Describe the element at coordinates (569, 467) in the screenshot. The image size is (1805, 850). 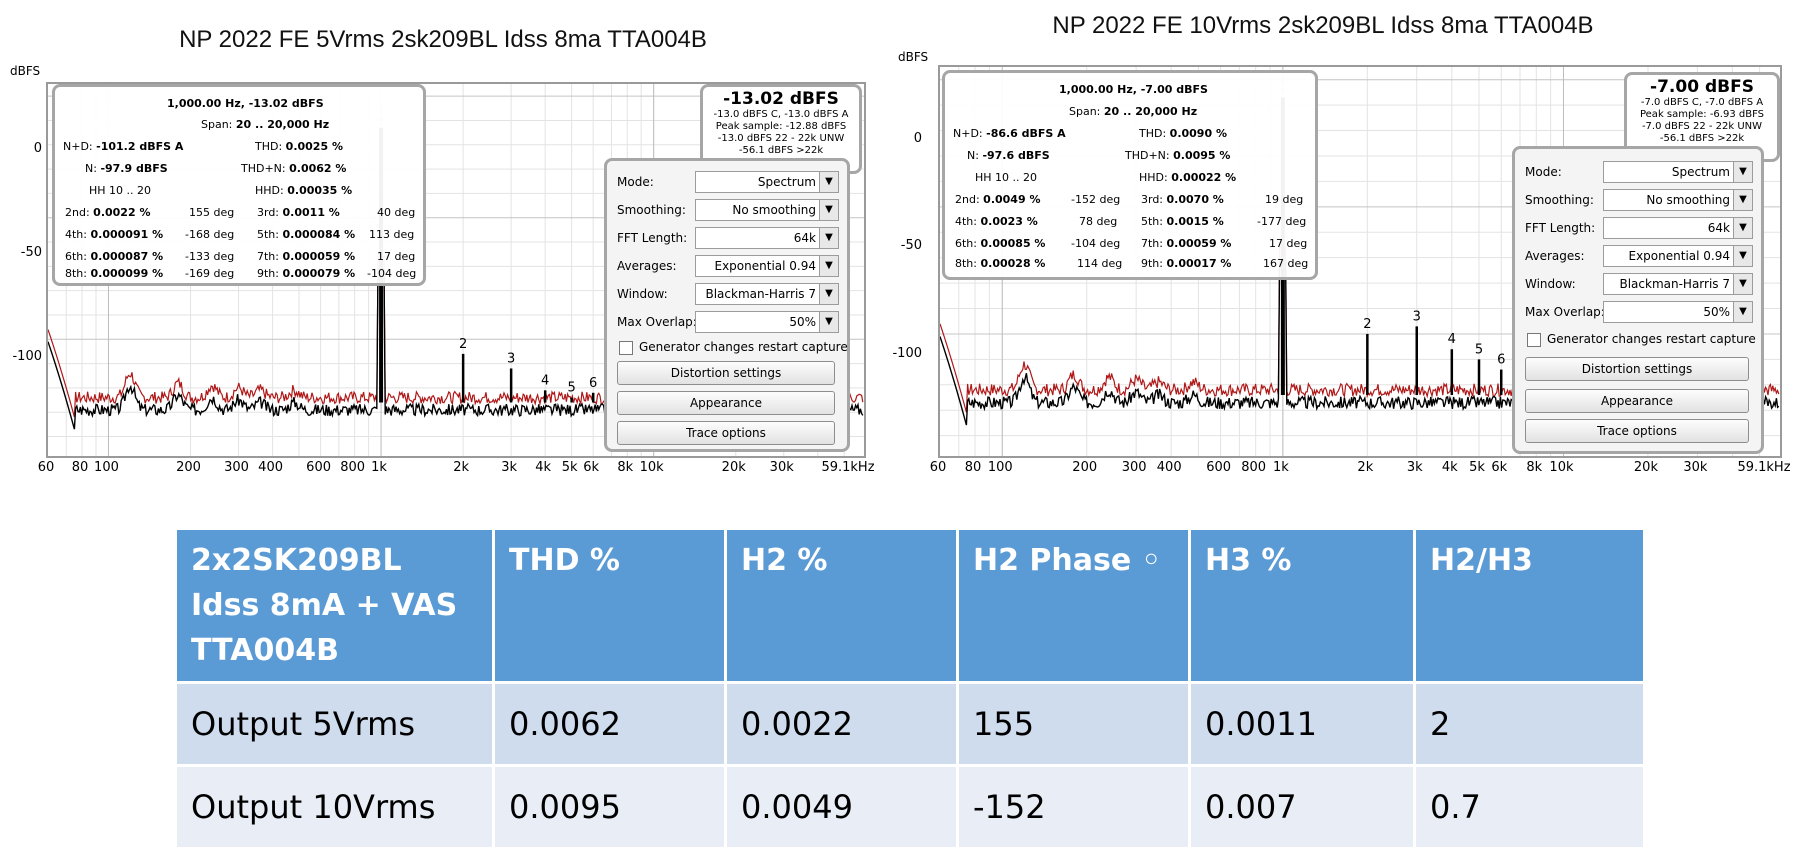
I see `x-tick: 5k` at that location.